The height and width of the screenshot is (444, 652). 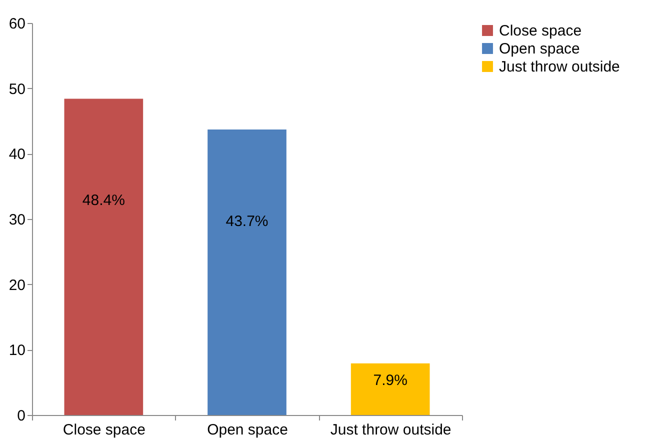 What do you see at coordinates (540, 31) in the screenshot?
I see `legend-label: Close space` at bounding box center [540, 31].